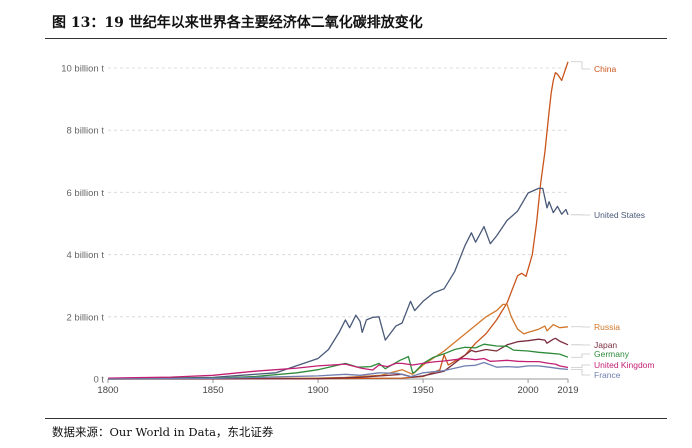 The image size is (692, 448). I want to click on x-tick-label-5: 2019, so click(567, 390).